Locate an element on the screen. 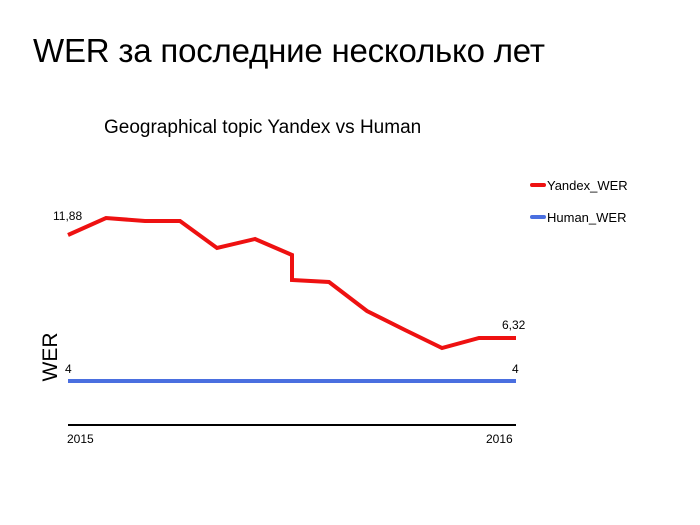  legend-label: Yandex_WER is located at coordinates (587, 185).